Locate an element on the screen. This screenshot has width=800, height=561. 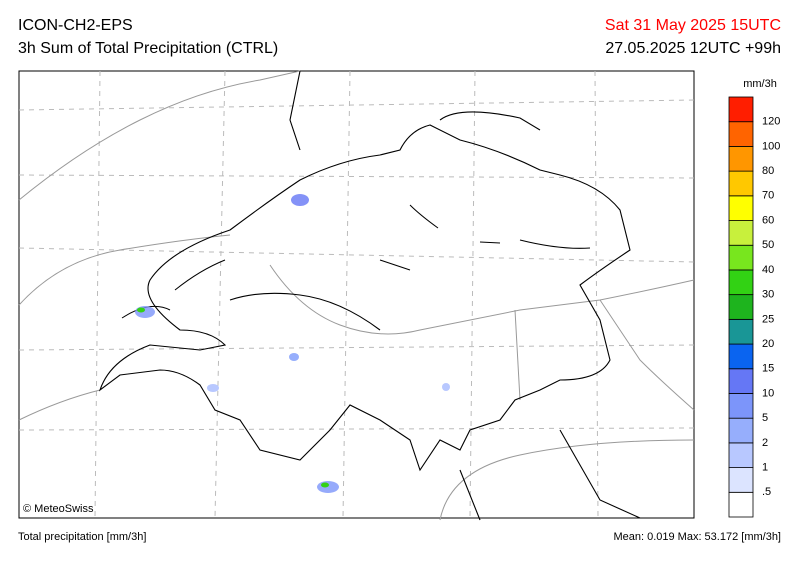
footer-stats: Mean: 0.019 Max: 53.172 [mm/3h] is located at coordinates (697, 537).